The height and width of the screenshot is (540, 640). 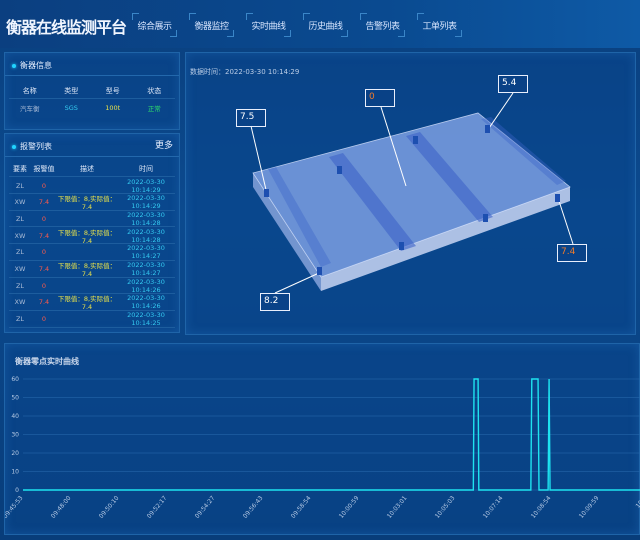 What do you see at coordinates (301, 507) in the screenshot?
I see `x-tick-label: 09:58:54` at bounding box center [301, 507].